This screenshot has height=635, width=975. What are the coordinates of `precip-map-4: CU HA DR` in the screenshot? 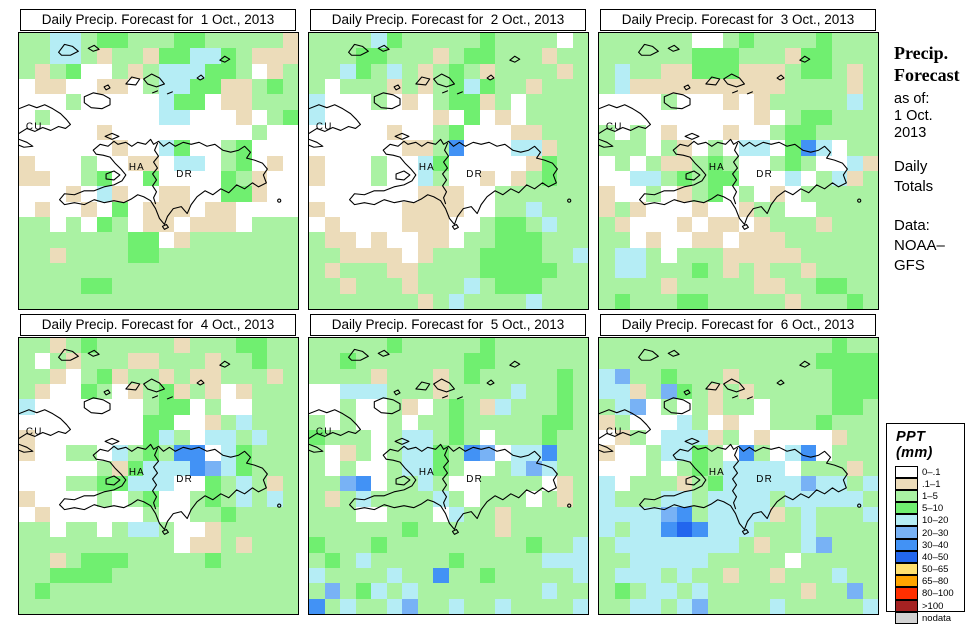 It's located at (158, 476).